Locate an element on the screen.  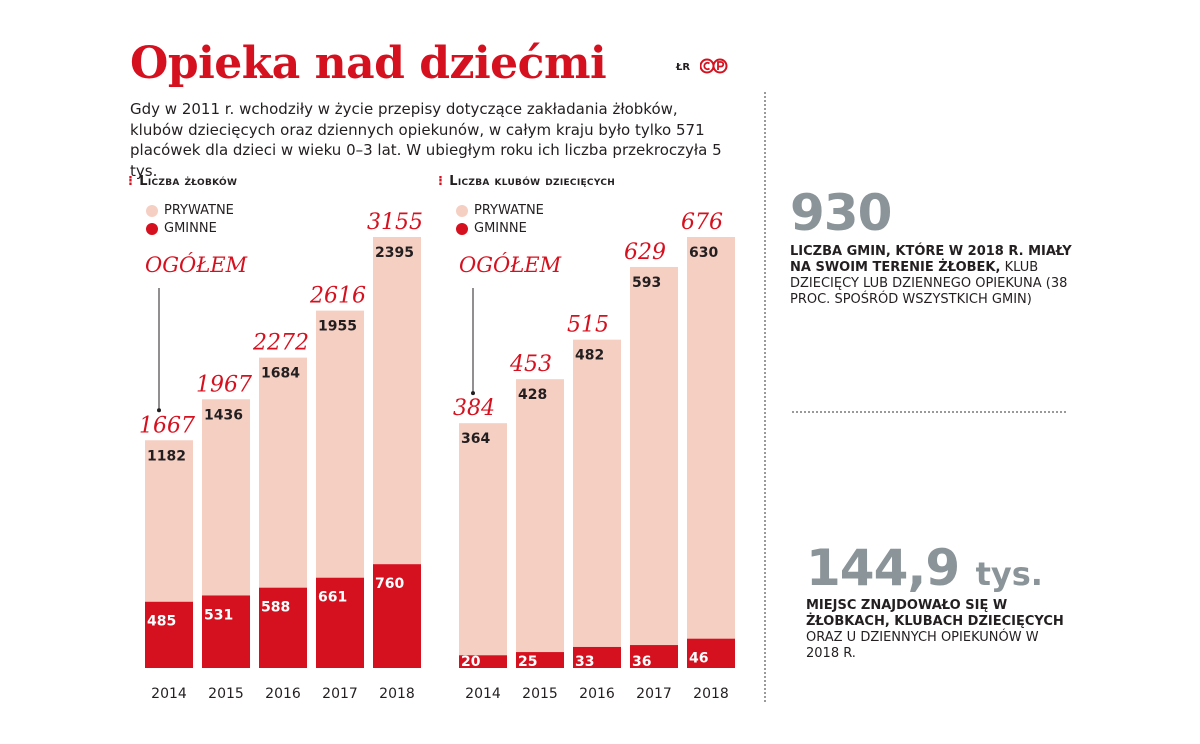
chart-title-zlobki: ⁝ Liczba żłobków is located at coordinates (183, 181).